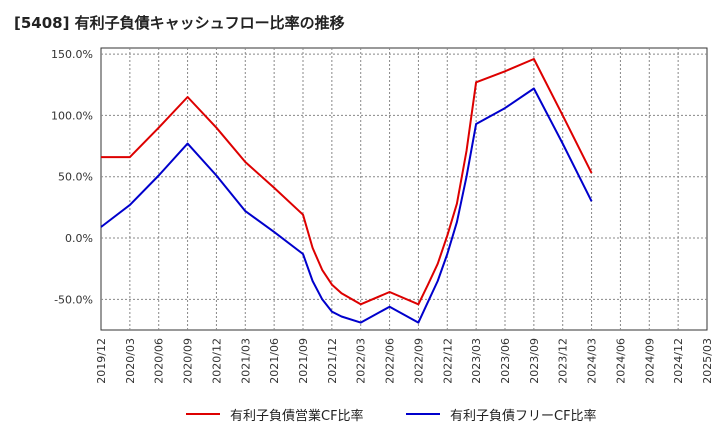 This screenshot has height=440, width=720. I want to click on legend-swatch-free-cf, so click(423, 414).